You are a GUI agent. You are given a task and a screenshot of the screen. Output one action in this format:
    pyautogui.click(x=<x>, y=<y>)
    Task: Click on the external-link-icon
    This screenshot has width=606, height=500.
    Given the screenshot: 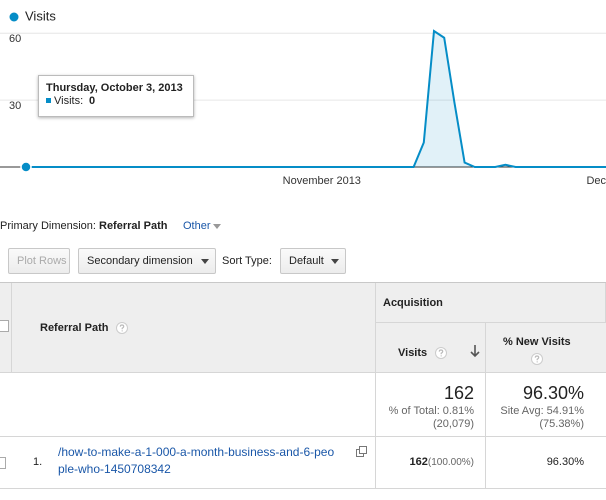 What is the action you would take?
    pyautogui.click(x=361, y=451)
    